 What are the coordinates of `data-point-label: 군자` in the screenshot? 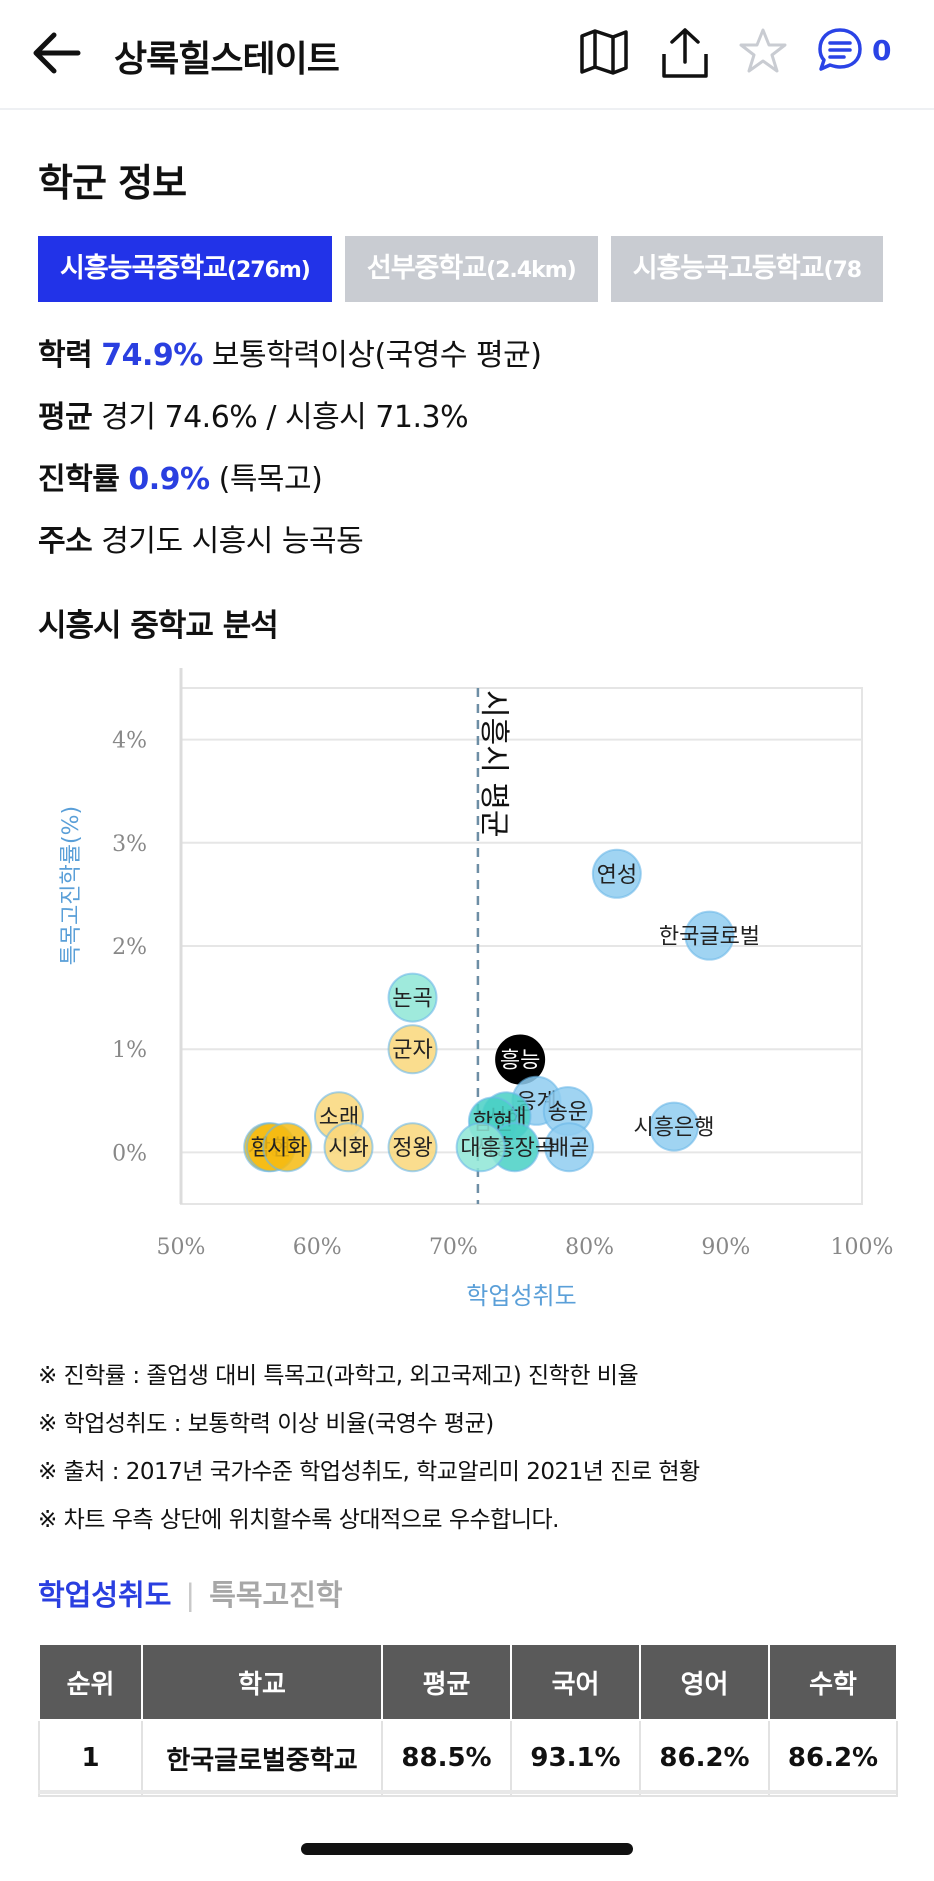 It's located at (412, 1050).